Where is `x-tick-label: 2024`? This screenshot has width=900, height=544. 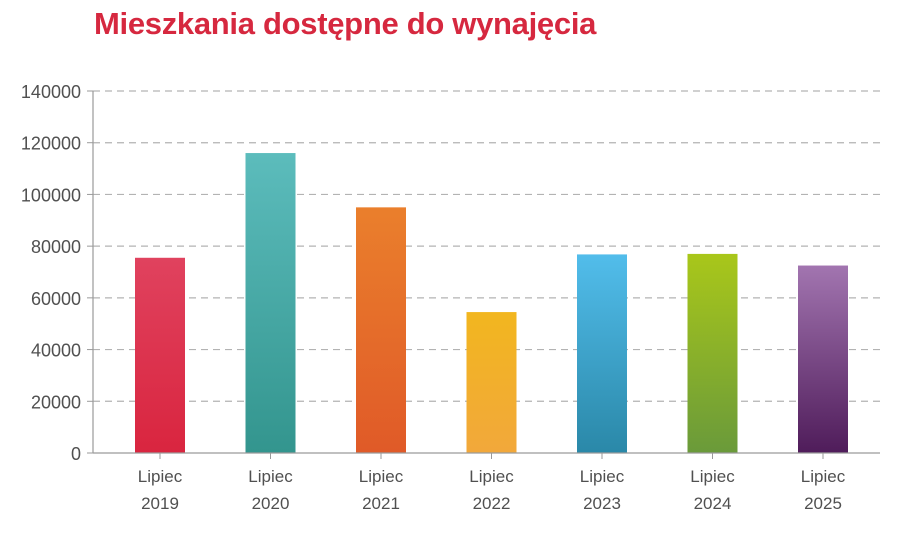 x-tick-label: 2024 is located at coordinates (713, 503).